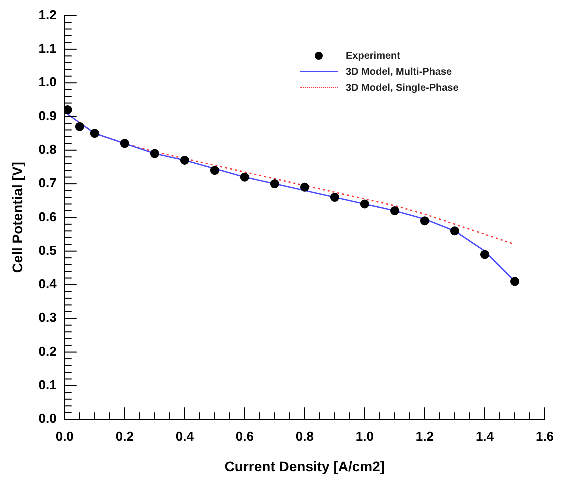  I want to click on y-tick-label: 0.9, so click(47, 116).